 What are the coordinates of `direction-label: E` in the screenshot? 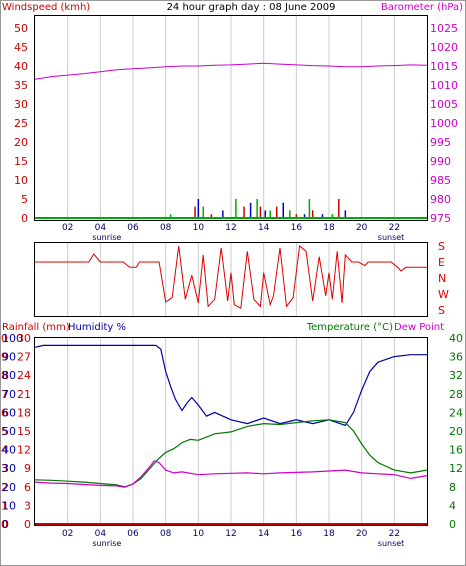 It's located at (441, 262).